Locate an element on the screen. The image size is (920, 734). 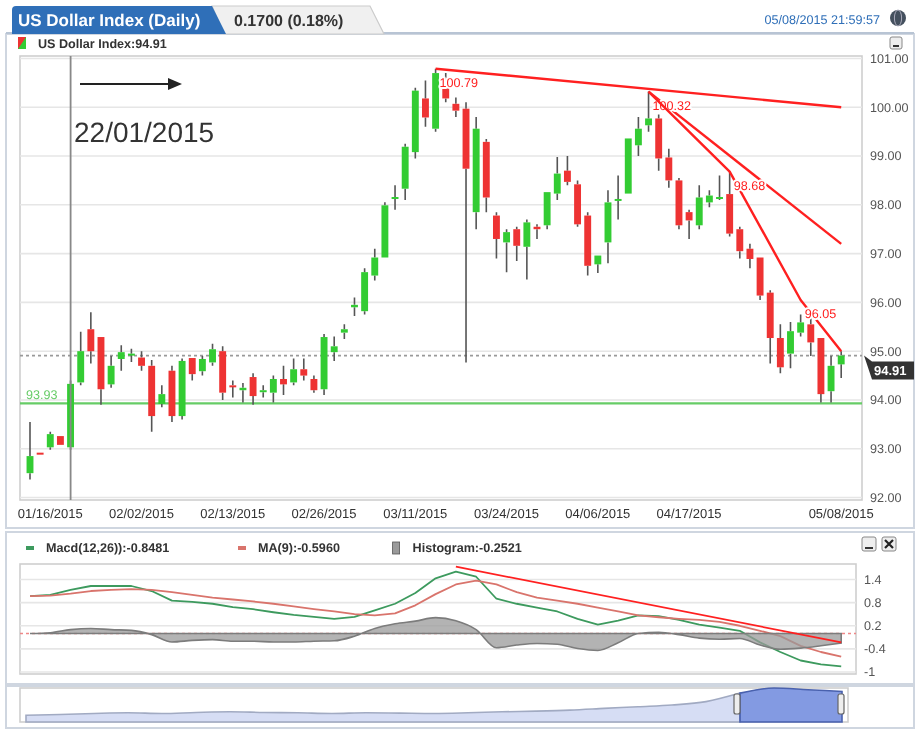
chart-title: US Dollar Index (Daily) is located at coordinates (109, 20).